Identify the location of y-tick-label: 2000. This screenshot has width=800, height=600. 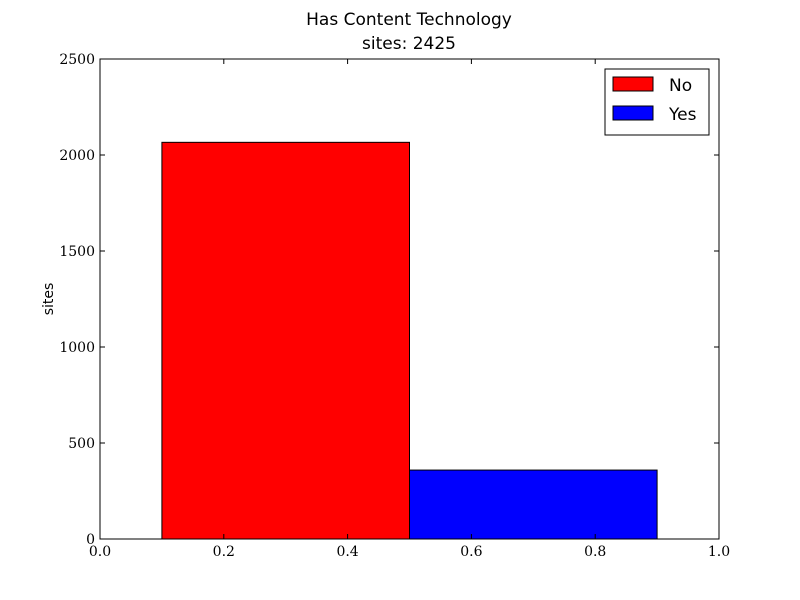
(77, 156).